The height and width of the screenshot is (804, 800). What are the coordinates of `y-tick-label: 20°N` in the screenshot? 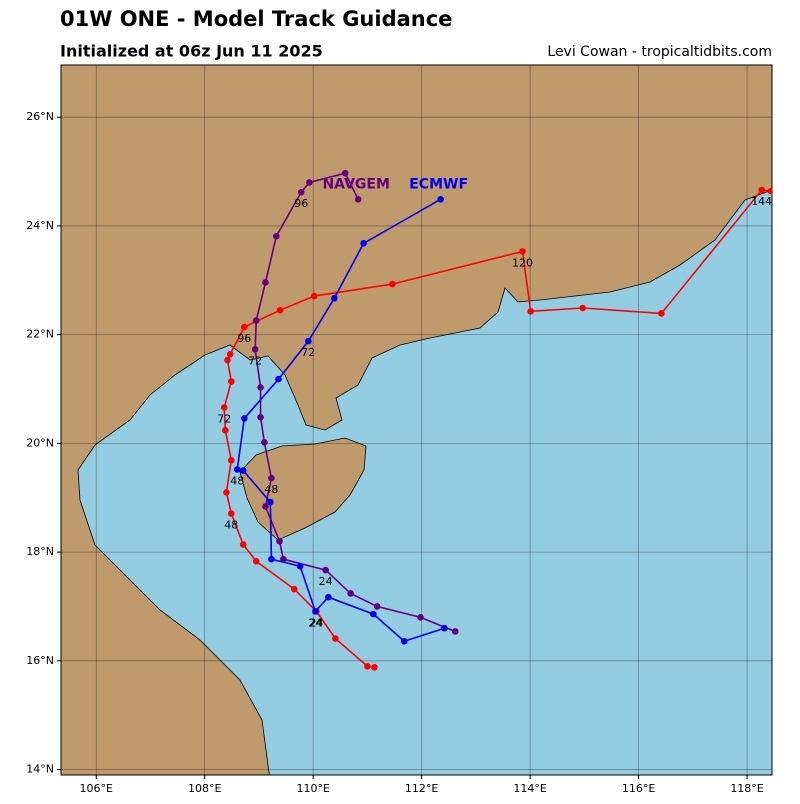 It's located at (40, 442).